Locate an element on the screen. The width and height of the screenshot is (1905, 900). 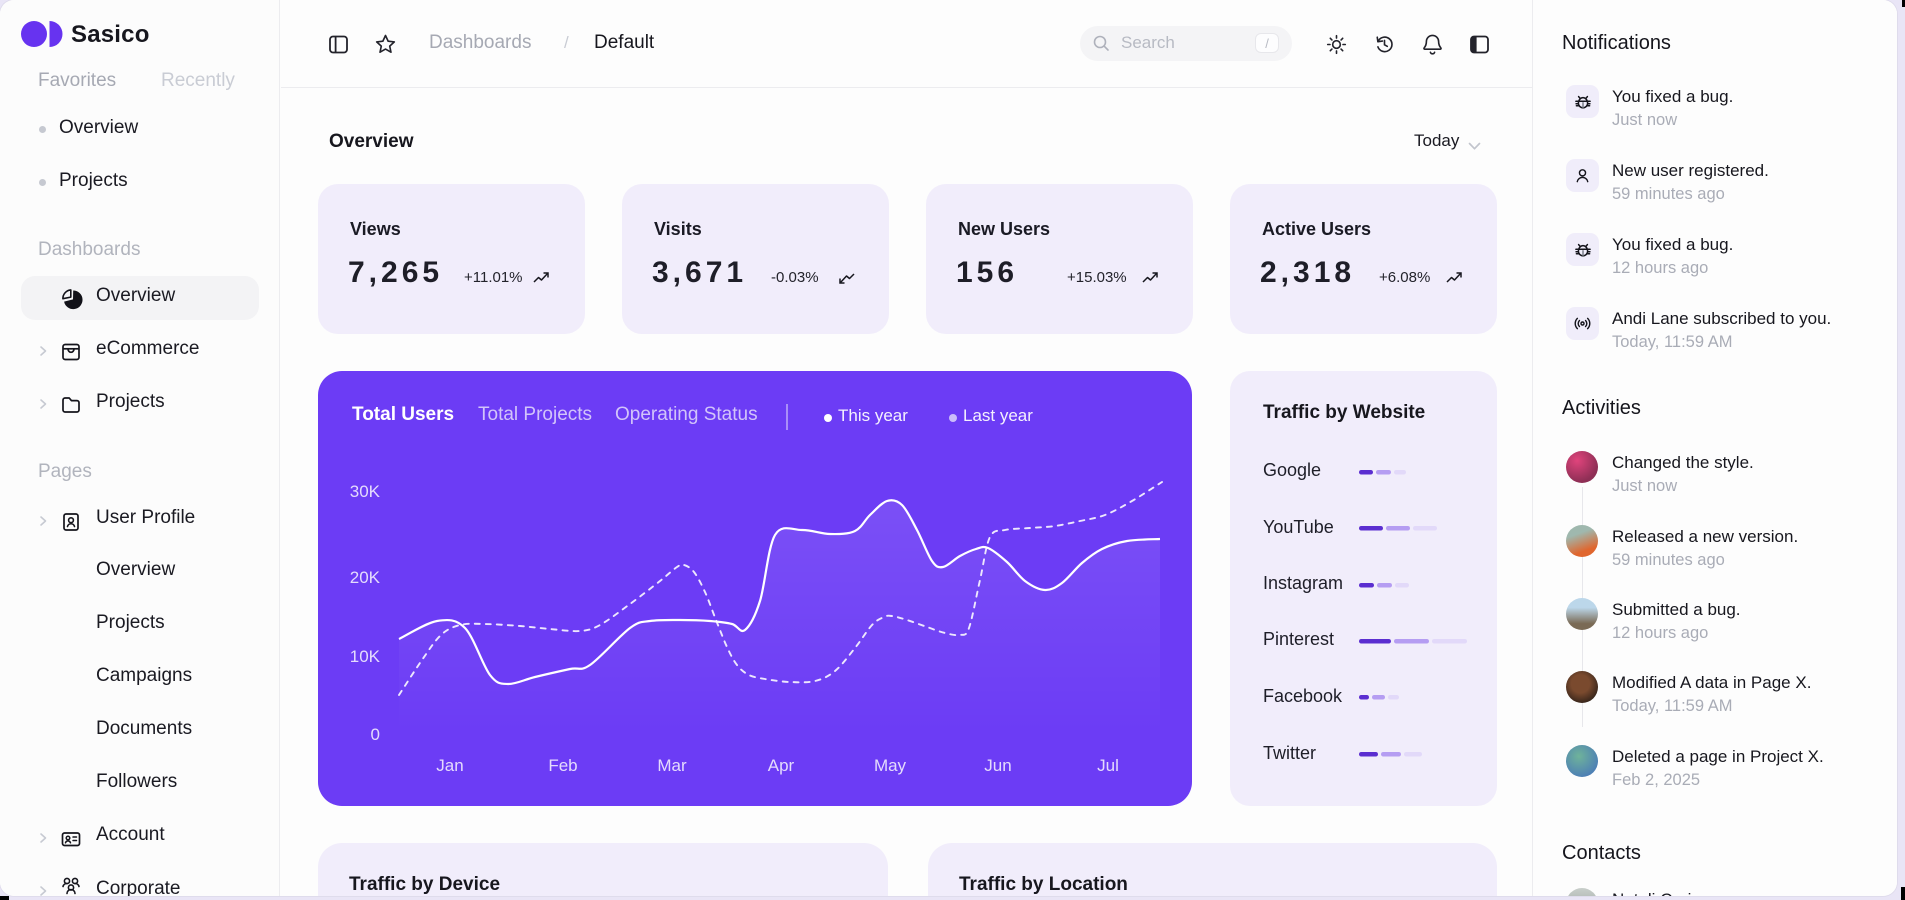
svg-text: Feb is located at coordinates (562, 765).